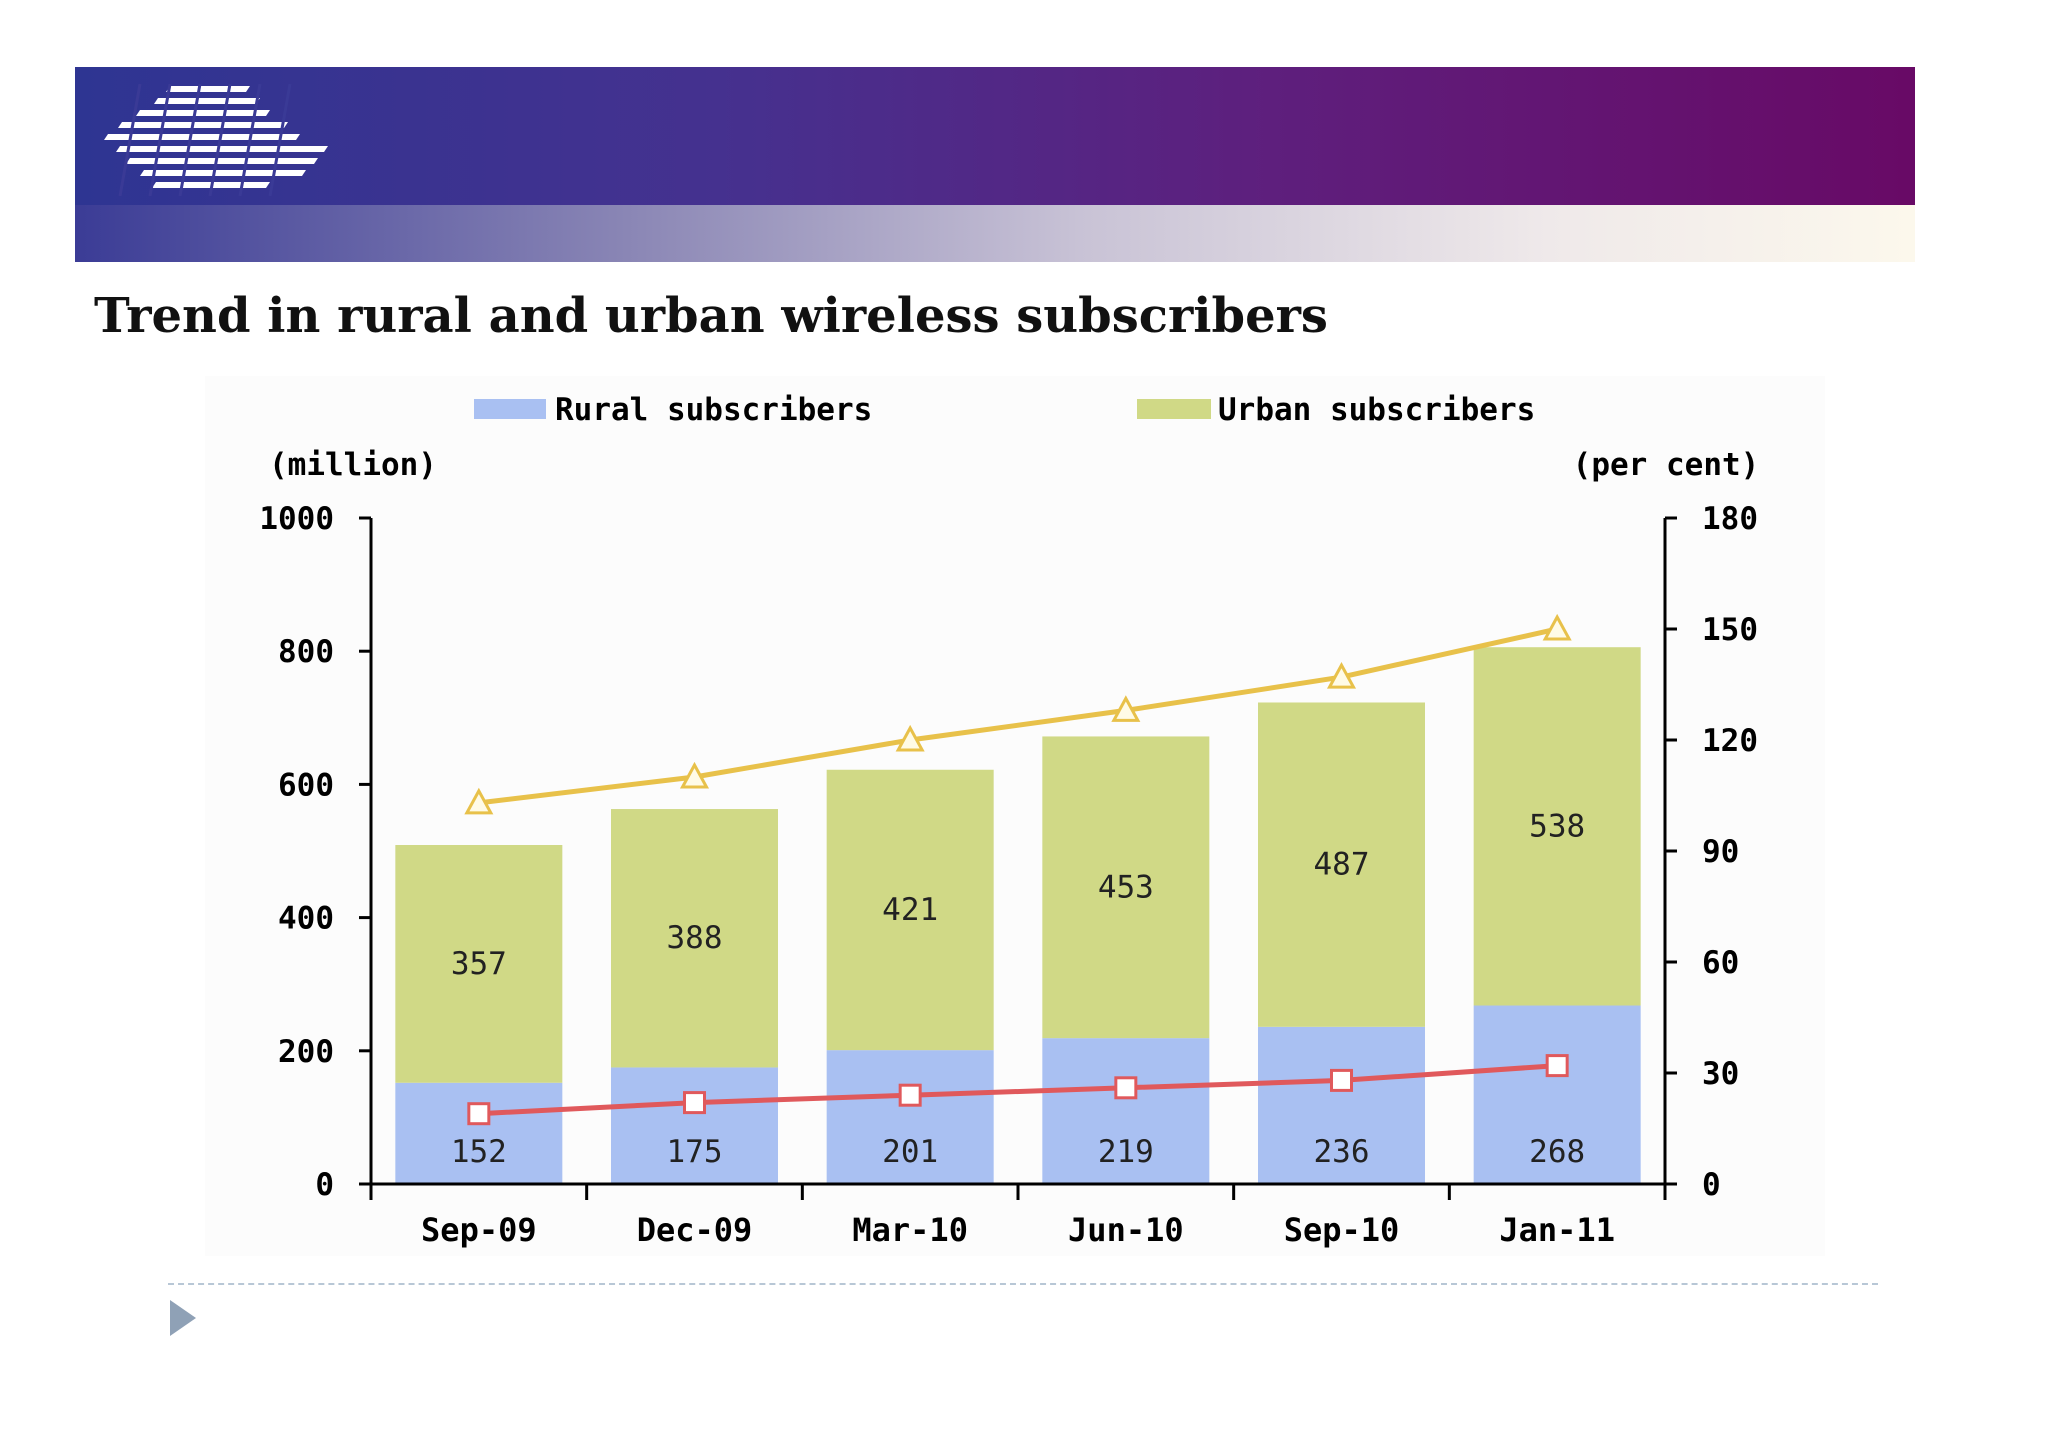 The image size is (2048, 1448). What do you see at coordinates (479, 1152) in the screenshot?
I see `data-label-rural: 152` at bounding box center [479, 1152].